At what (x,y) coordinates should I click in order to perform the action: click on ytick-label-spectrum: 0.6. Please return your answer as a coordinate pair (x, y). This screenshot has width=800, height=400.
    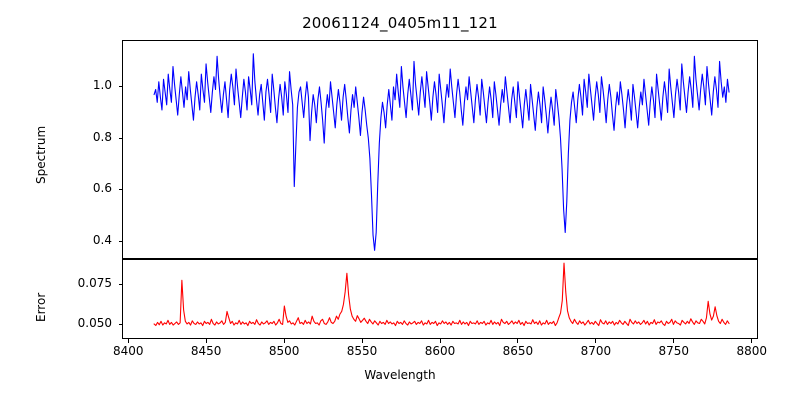
    Looking at the image, I should click on (102, 188).